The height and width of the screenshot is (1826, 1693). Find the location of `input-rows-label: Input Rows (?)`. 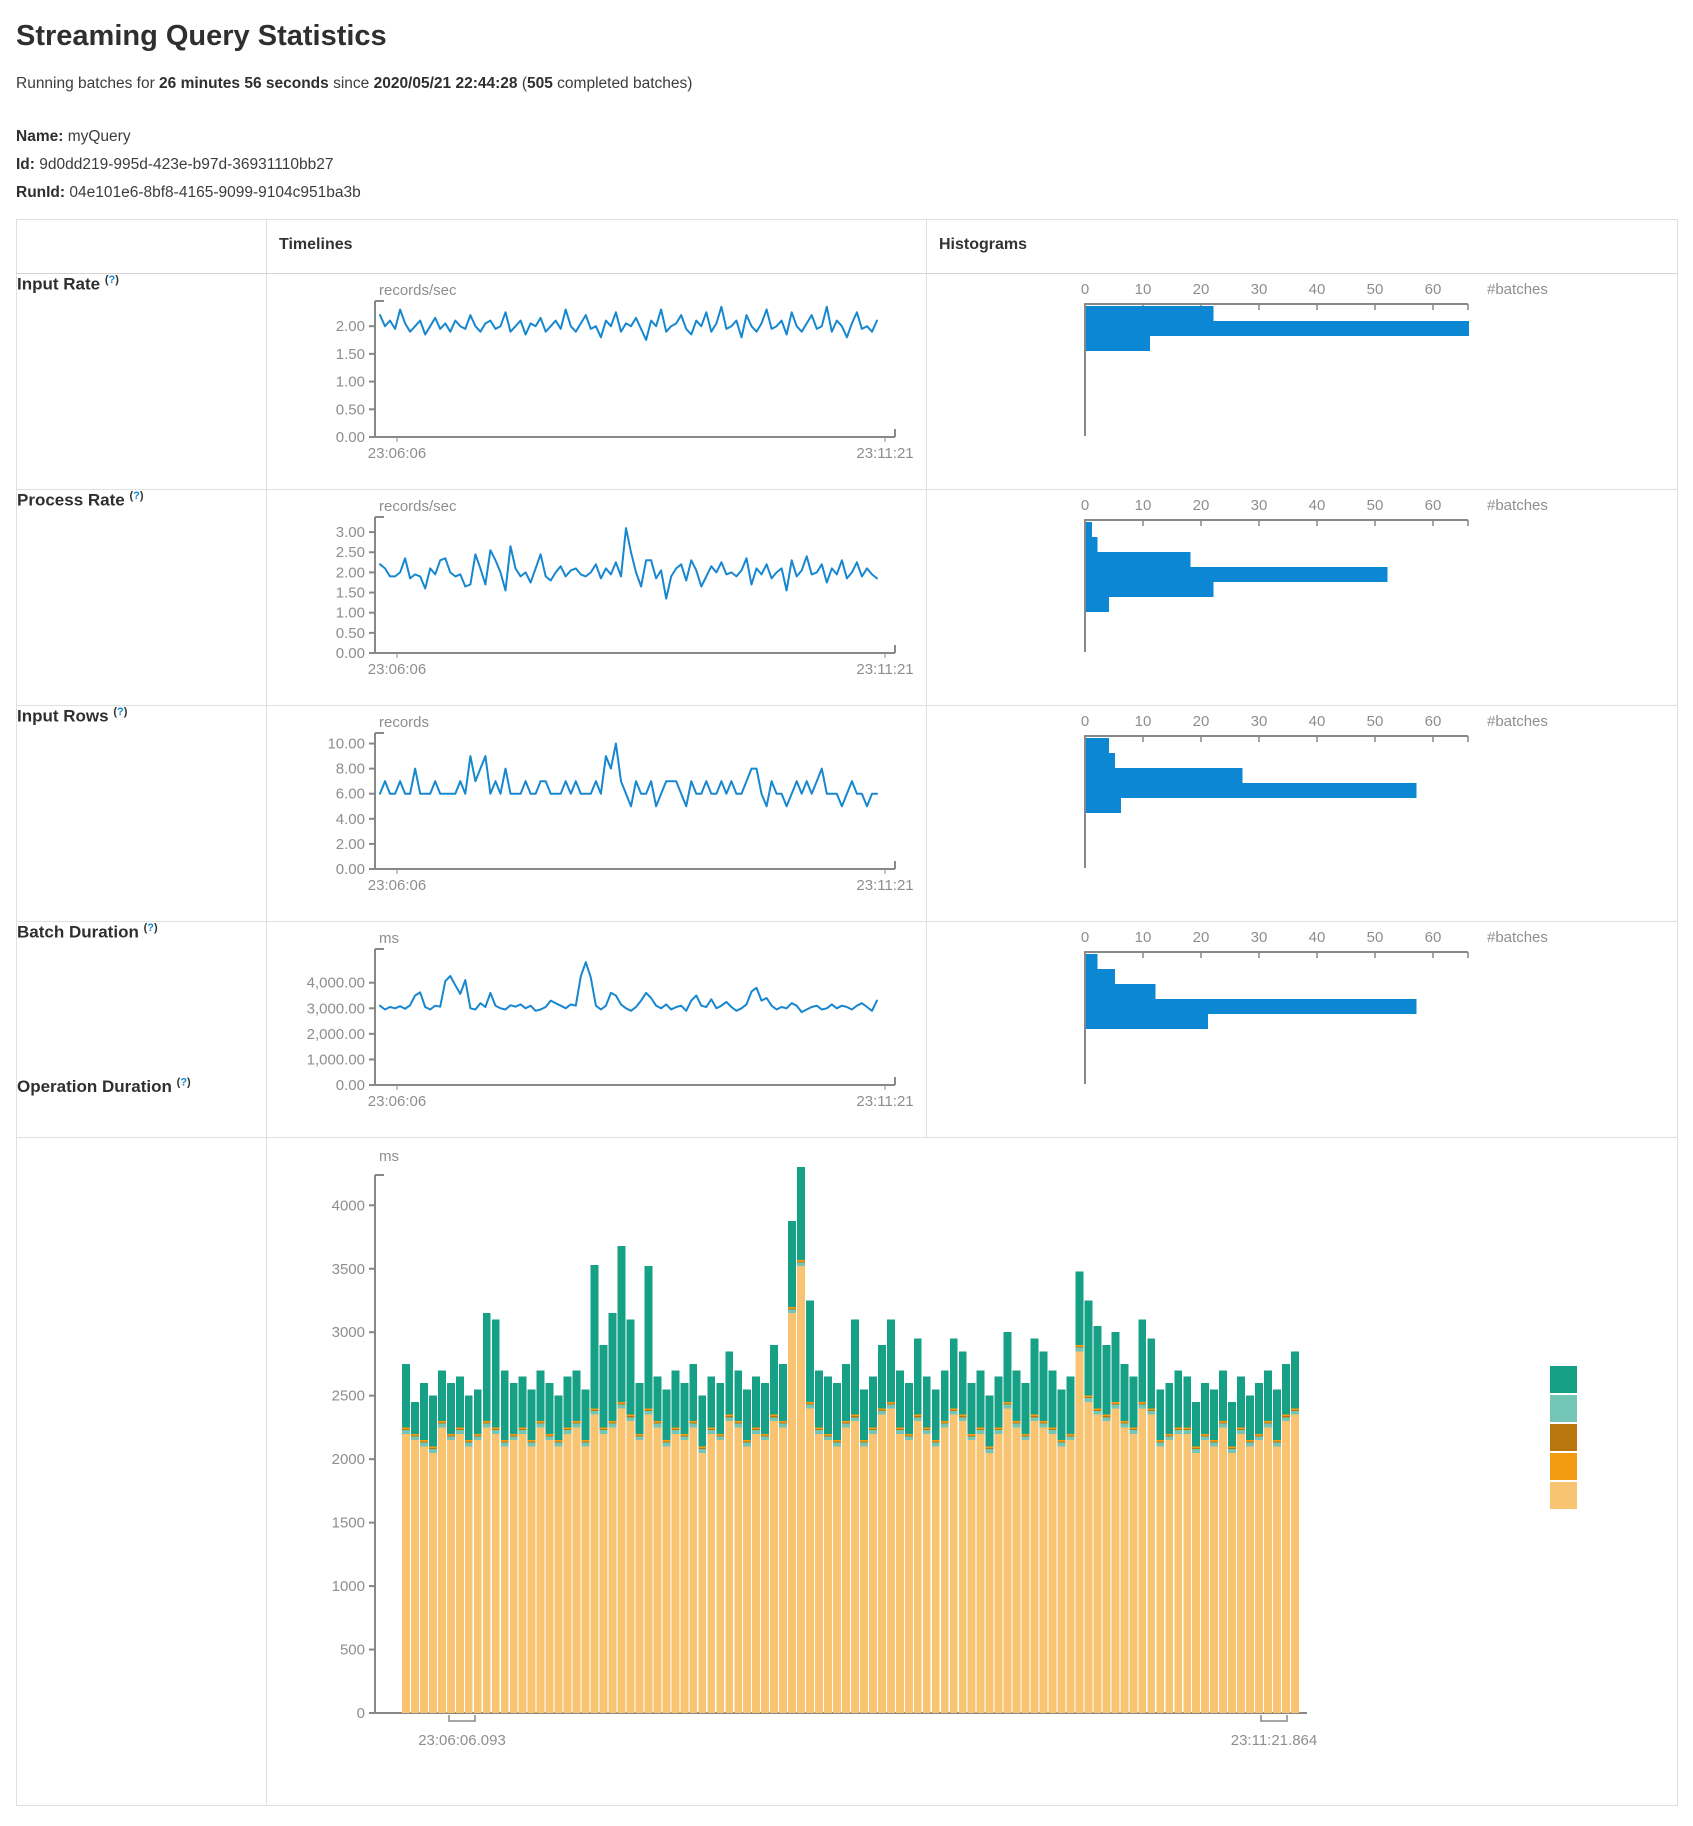

input-rows-label: Input Rows (?) is located at coordinates (141, 813).